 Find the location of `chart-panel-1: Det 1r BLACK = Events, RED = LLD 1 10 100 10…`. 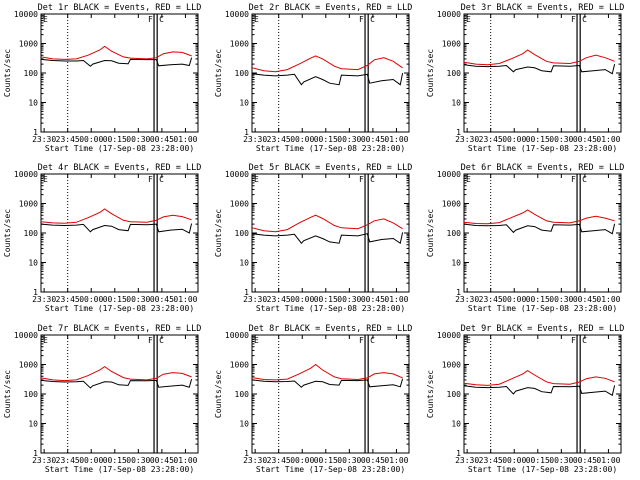

chart-panel-1: Det 1r BLACK = Events, RED = LLD 1 10 100 10… is located at coordinates (102, 78).